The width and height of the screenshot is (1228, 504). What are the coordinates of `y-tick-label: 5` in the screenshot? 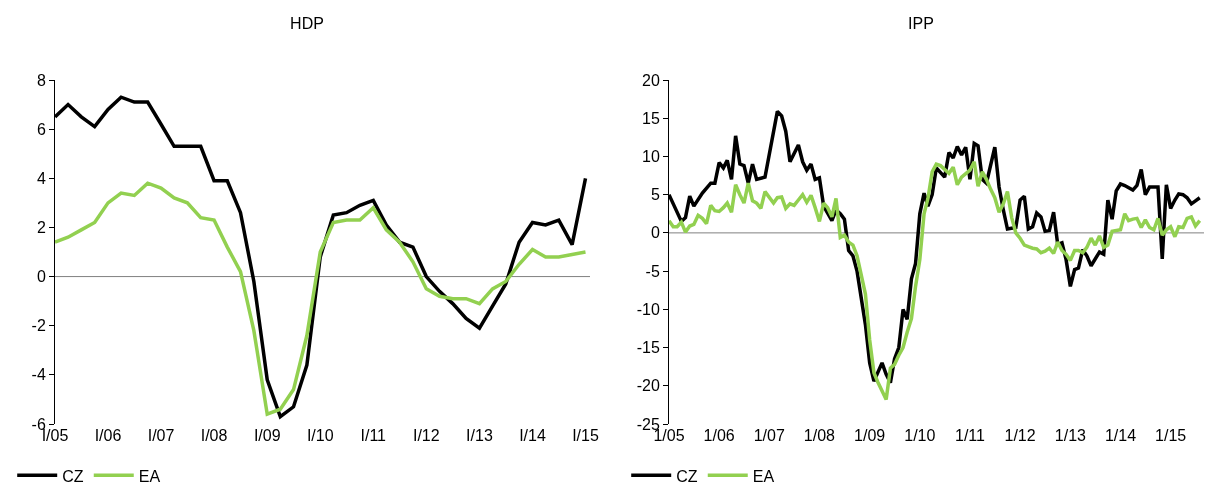 It's located at (655, 195).